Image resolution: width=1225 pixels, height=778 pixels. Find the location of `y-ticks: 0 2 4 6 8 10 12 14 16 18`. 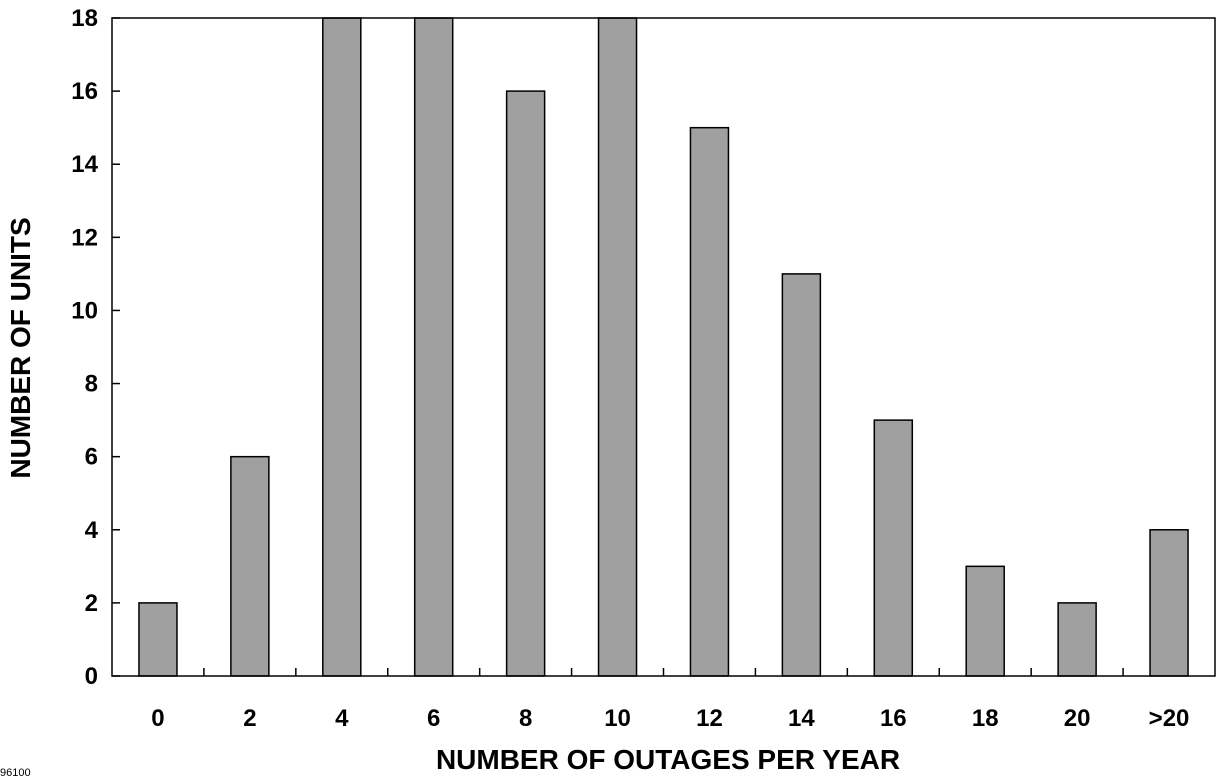

y-ticks: 0 2 4 6 8 10 12 14 16 18 is located at coordinates (95, 347).